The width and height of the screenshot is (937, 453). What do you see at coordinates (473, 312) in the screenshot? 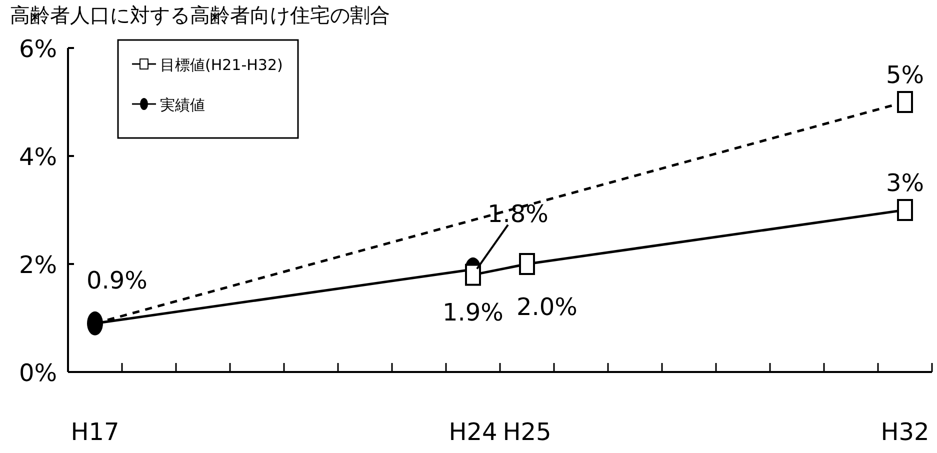
I see `data-label: 1.9%` at bounding box center [473, 312].